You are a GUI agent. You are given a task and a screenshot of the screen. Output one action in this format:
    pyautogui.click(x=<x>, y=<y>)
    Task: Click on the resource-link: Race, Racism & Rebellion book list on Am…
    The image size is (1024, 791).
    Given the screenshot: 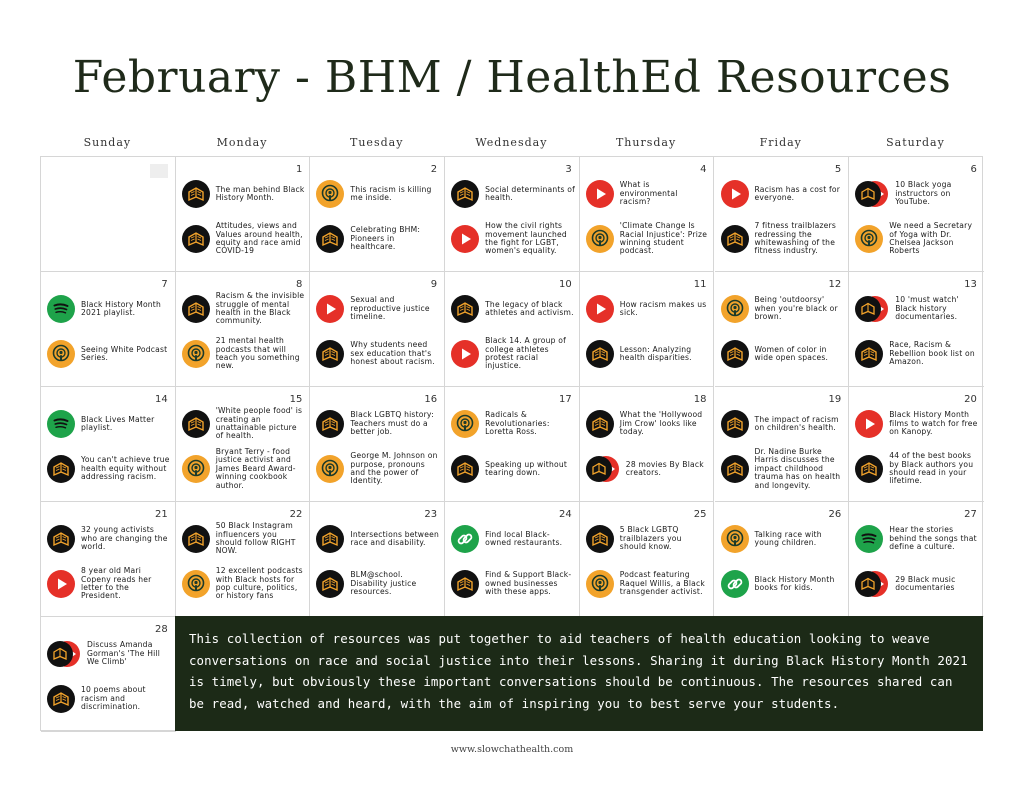 What is the action you would take?
    pyautogui.click(x=917, y=354)
    